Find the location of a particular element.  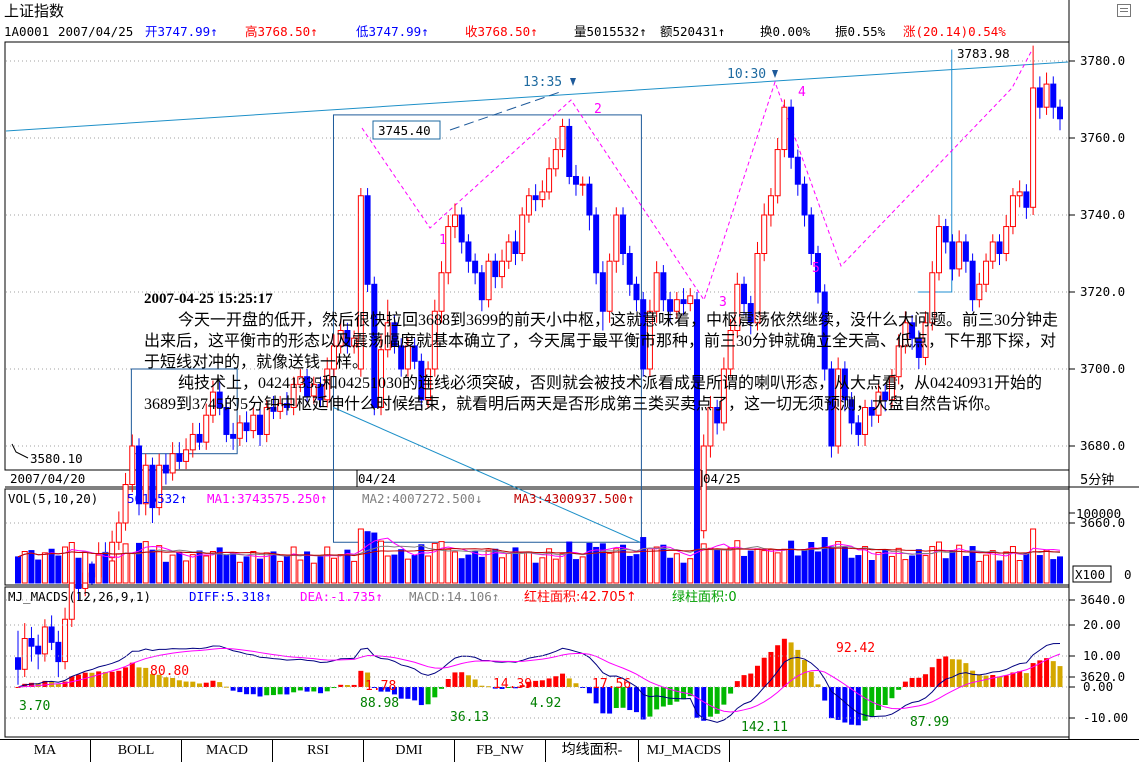

macd-tick-label: 10.00 is located at coordinates (1102, 655).